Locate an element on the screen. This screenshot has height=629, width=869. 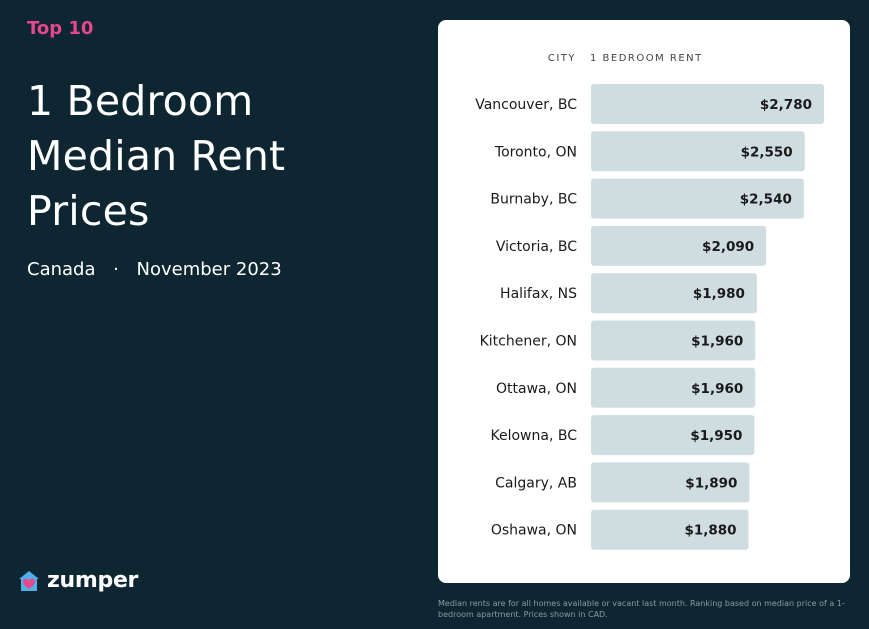
city-label: Ottawa, ON is located at coordinates (536, 389).